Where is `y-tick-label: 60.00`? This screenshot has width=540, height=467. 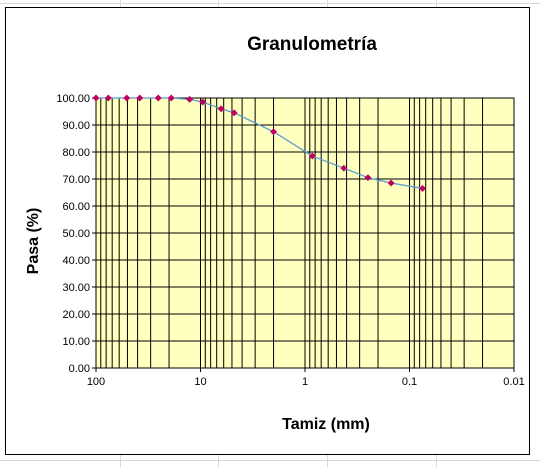 y-tick-label: 60.00 is located at coordinates (76, 207).